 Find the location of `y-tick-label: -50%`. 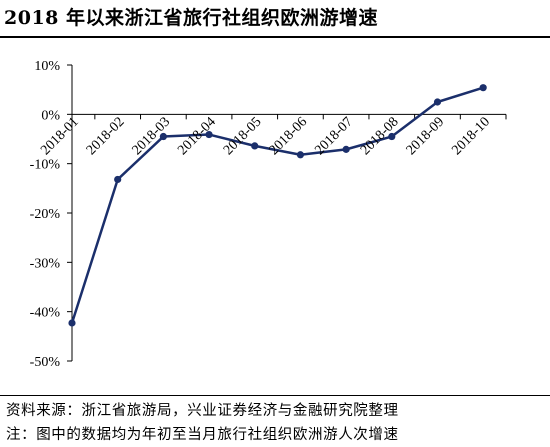

y-tick-label: -50% is located at coordinates (45, 362).